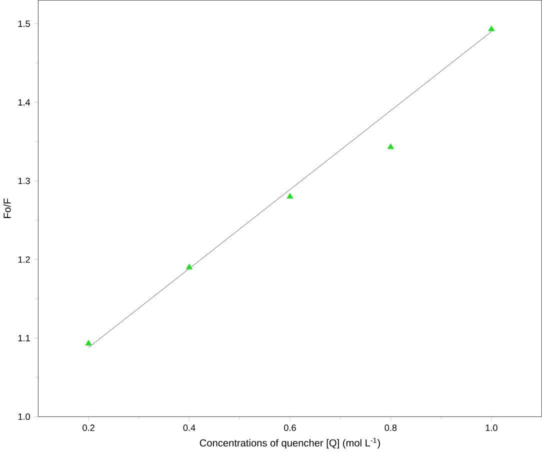 This screenshot has width=542, height=452. I want to click on y-tick-label: 1.2, so click(24, 259).